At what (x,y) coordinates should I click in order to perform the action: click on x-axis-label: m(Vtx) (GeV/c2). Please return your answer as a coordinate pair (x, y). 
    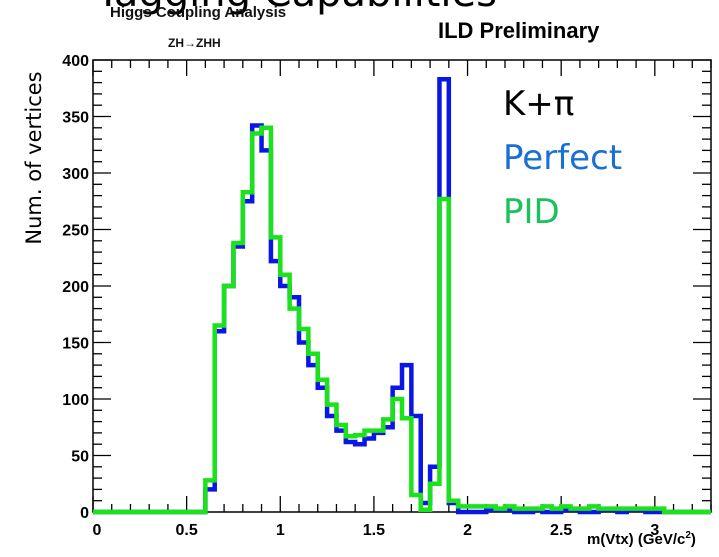
    Looking at the image, I should click on (641, 539).